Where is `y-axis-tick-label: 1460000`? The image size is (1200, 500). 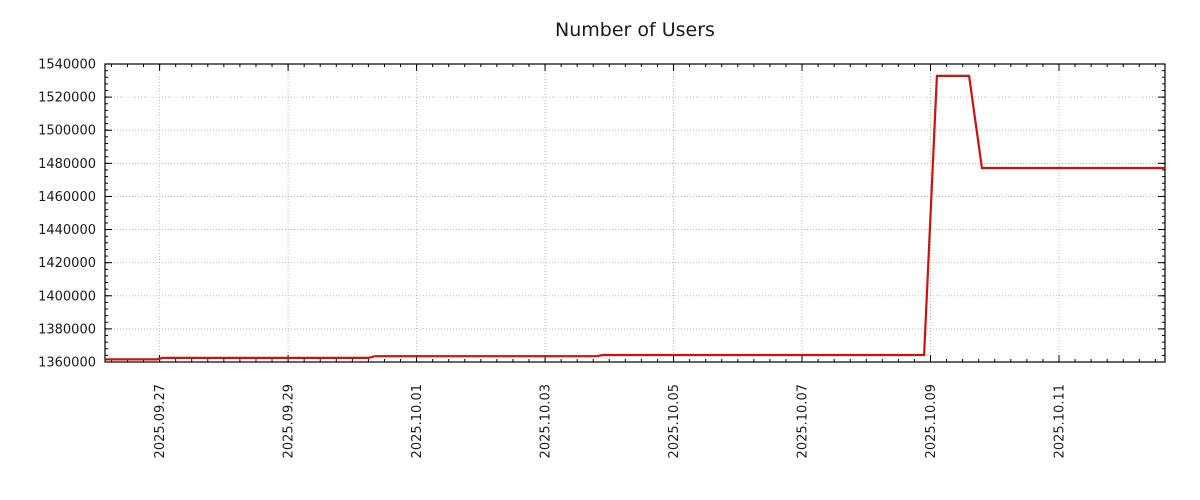
y-axis-tick-label: 1460000 is located at coordinates (67, 197).